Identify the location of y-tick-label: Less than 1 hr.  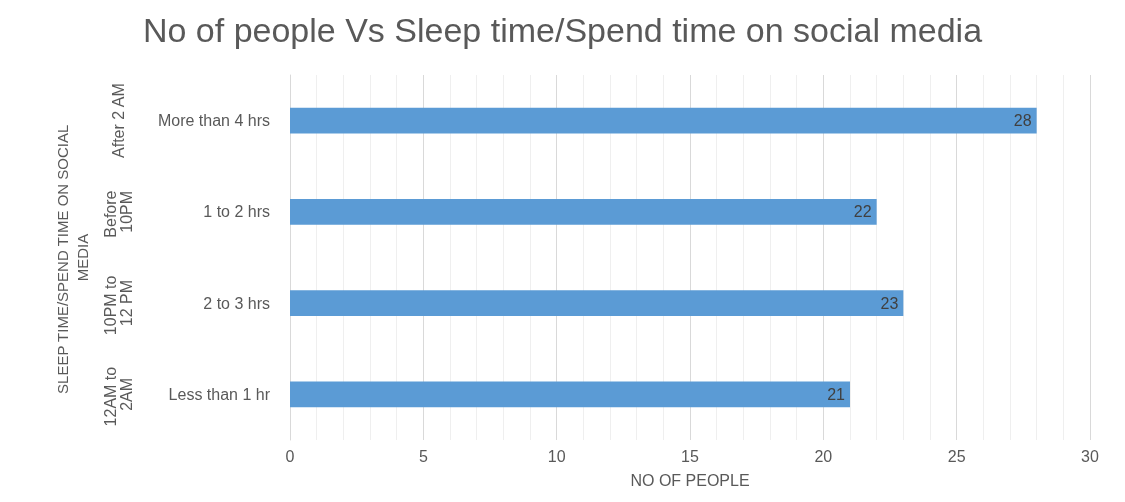
(219, 394).